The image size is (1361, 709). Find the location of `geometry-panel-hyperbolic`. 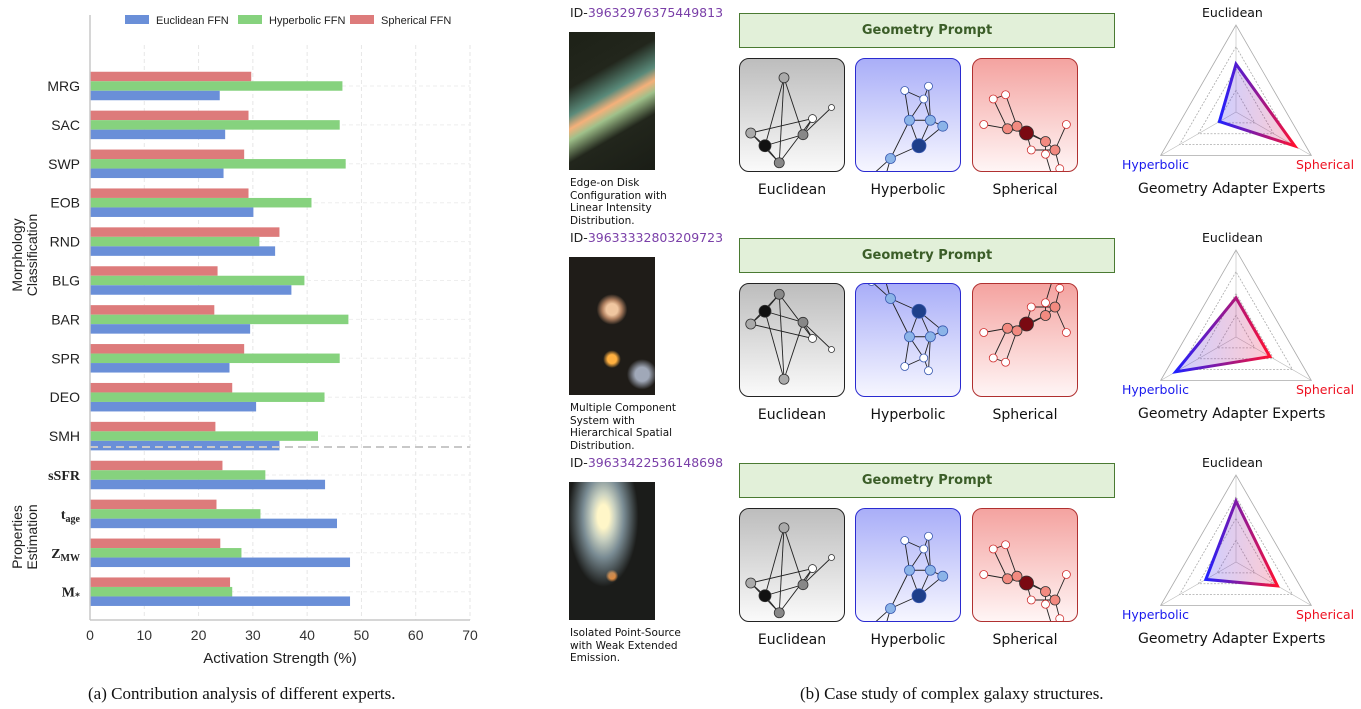

geometry-panel-hyperbolic is located at coordinates (908, 565).